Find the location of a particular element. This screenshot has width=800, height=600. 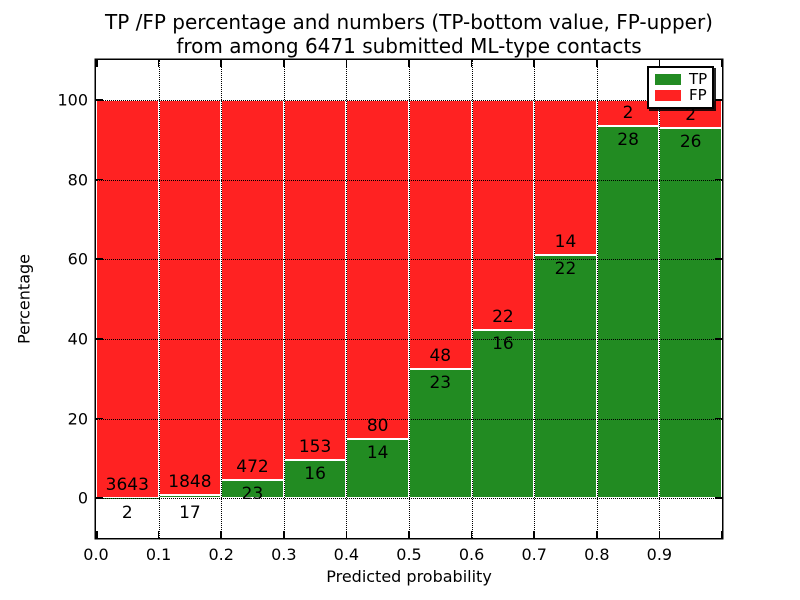

y-tick-label: 80 is located at coordinates (77, 179).